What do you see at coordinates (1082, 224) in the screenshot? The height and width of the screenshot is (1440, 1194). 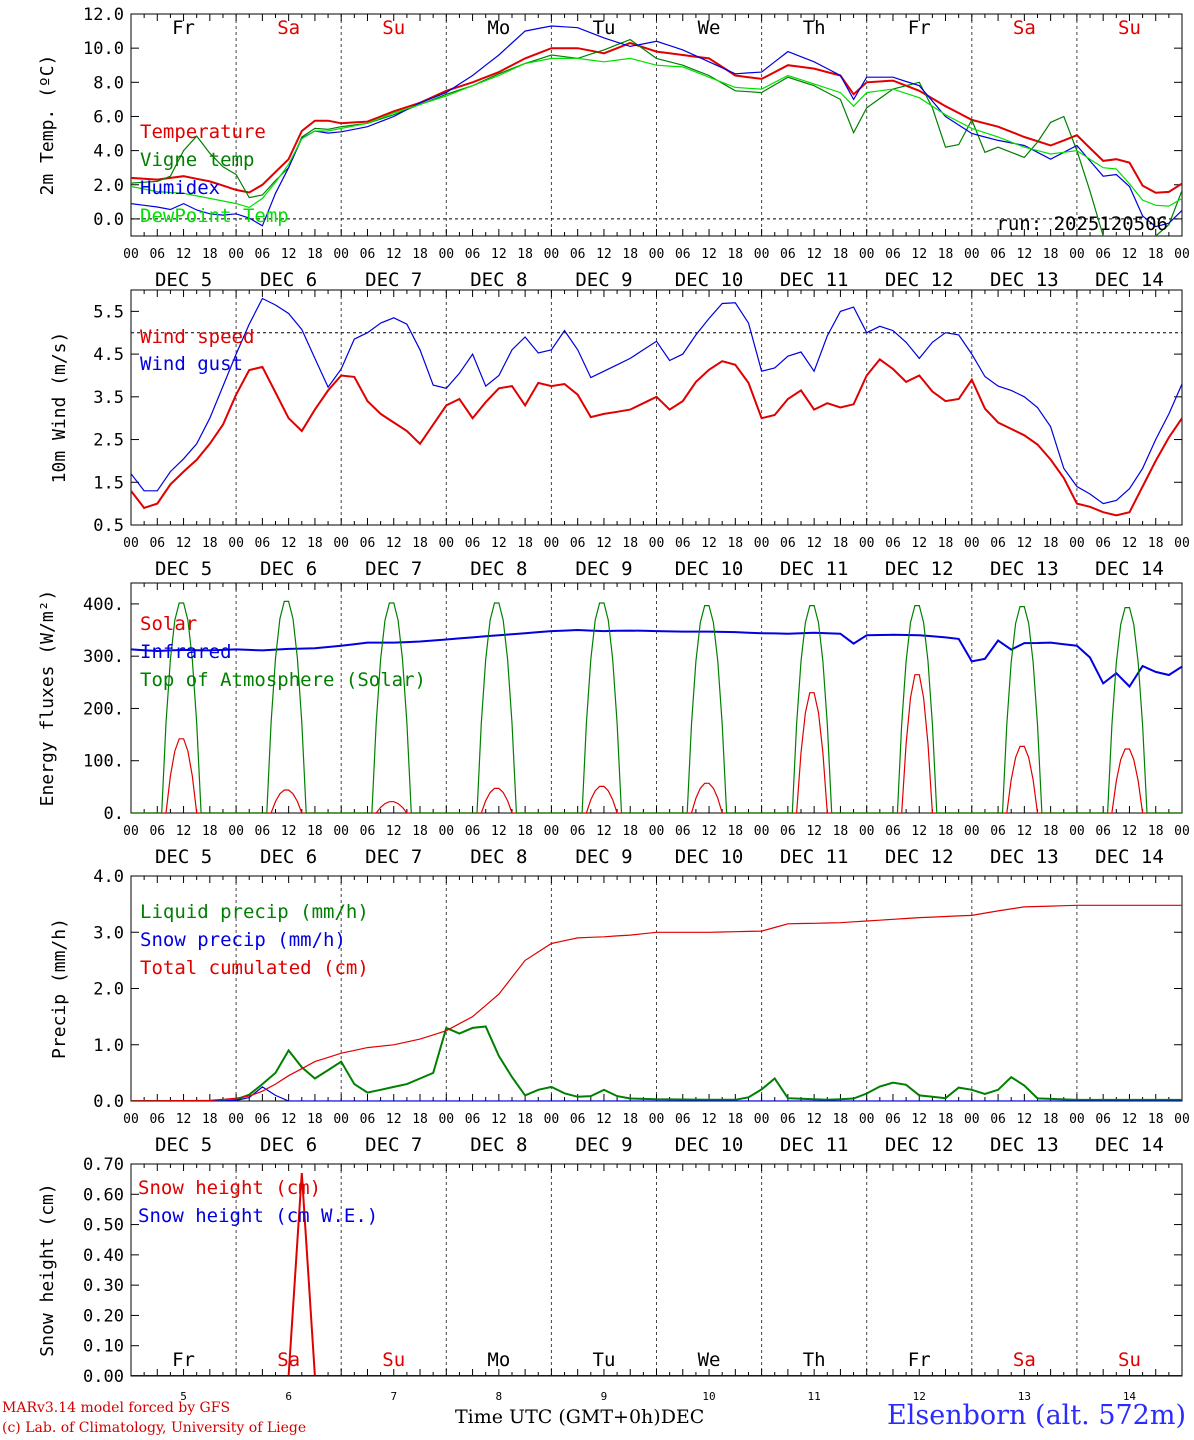 I see `run-label: run: 2025120506` at bounding box center [1082, 224].